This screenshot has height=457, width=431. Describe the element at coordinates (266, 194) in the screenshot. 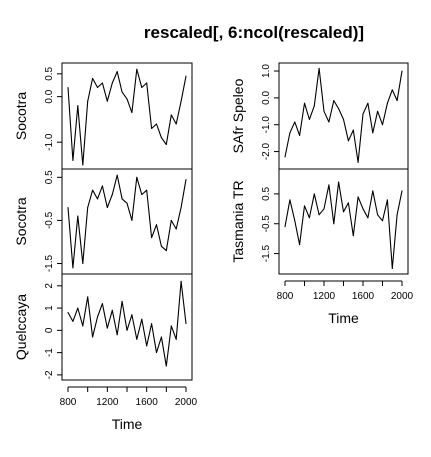

I see `y-tick-label: 0.5` at that location.